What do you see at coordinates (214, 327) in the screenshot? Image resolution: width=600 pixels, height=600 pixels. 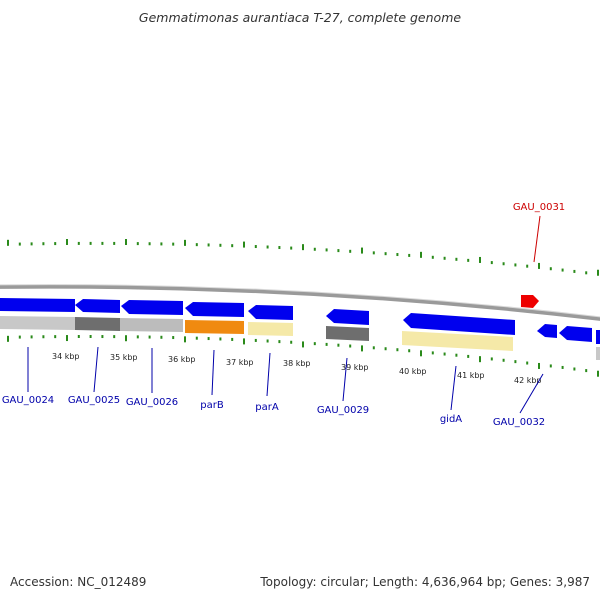 I see `track-segment-parB` at bounding box center [214, 327].